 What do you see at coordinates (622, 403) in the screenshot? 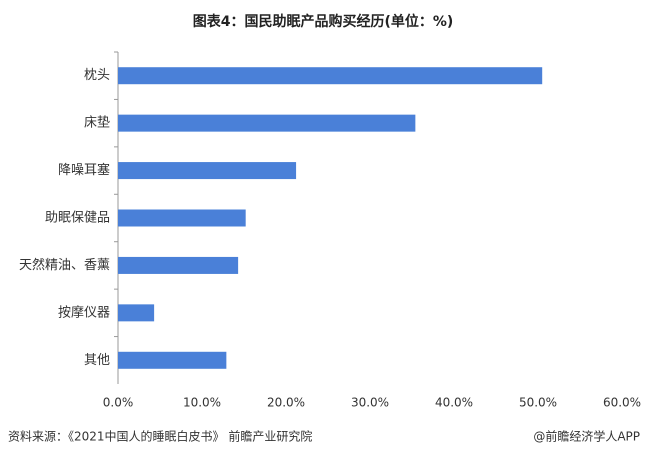
I see `x-tick-label: 60.0%` at bounding box center [622, 403].